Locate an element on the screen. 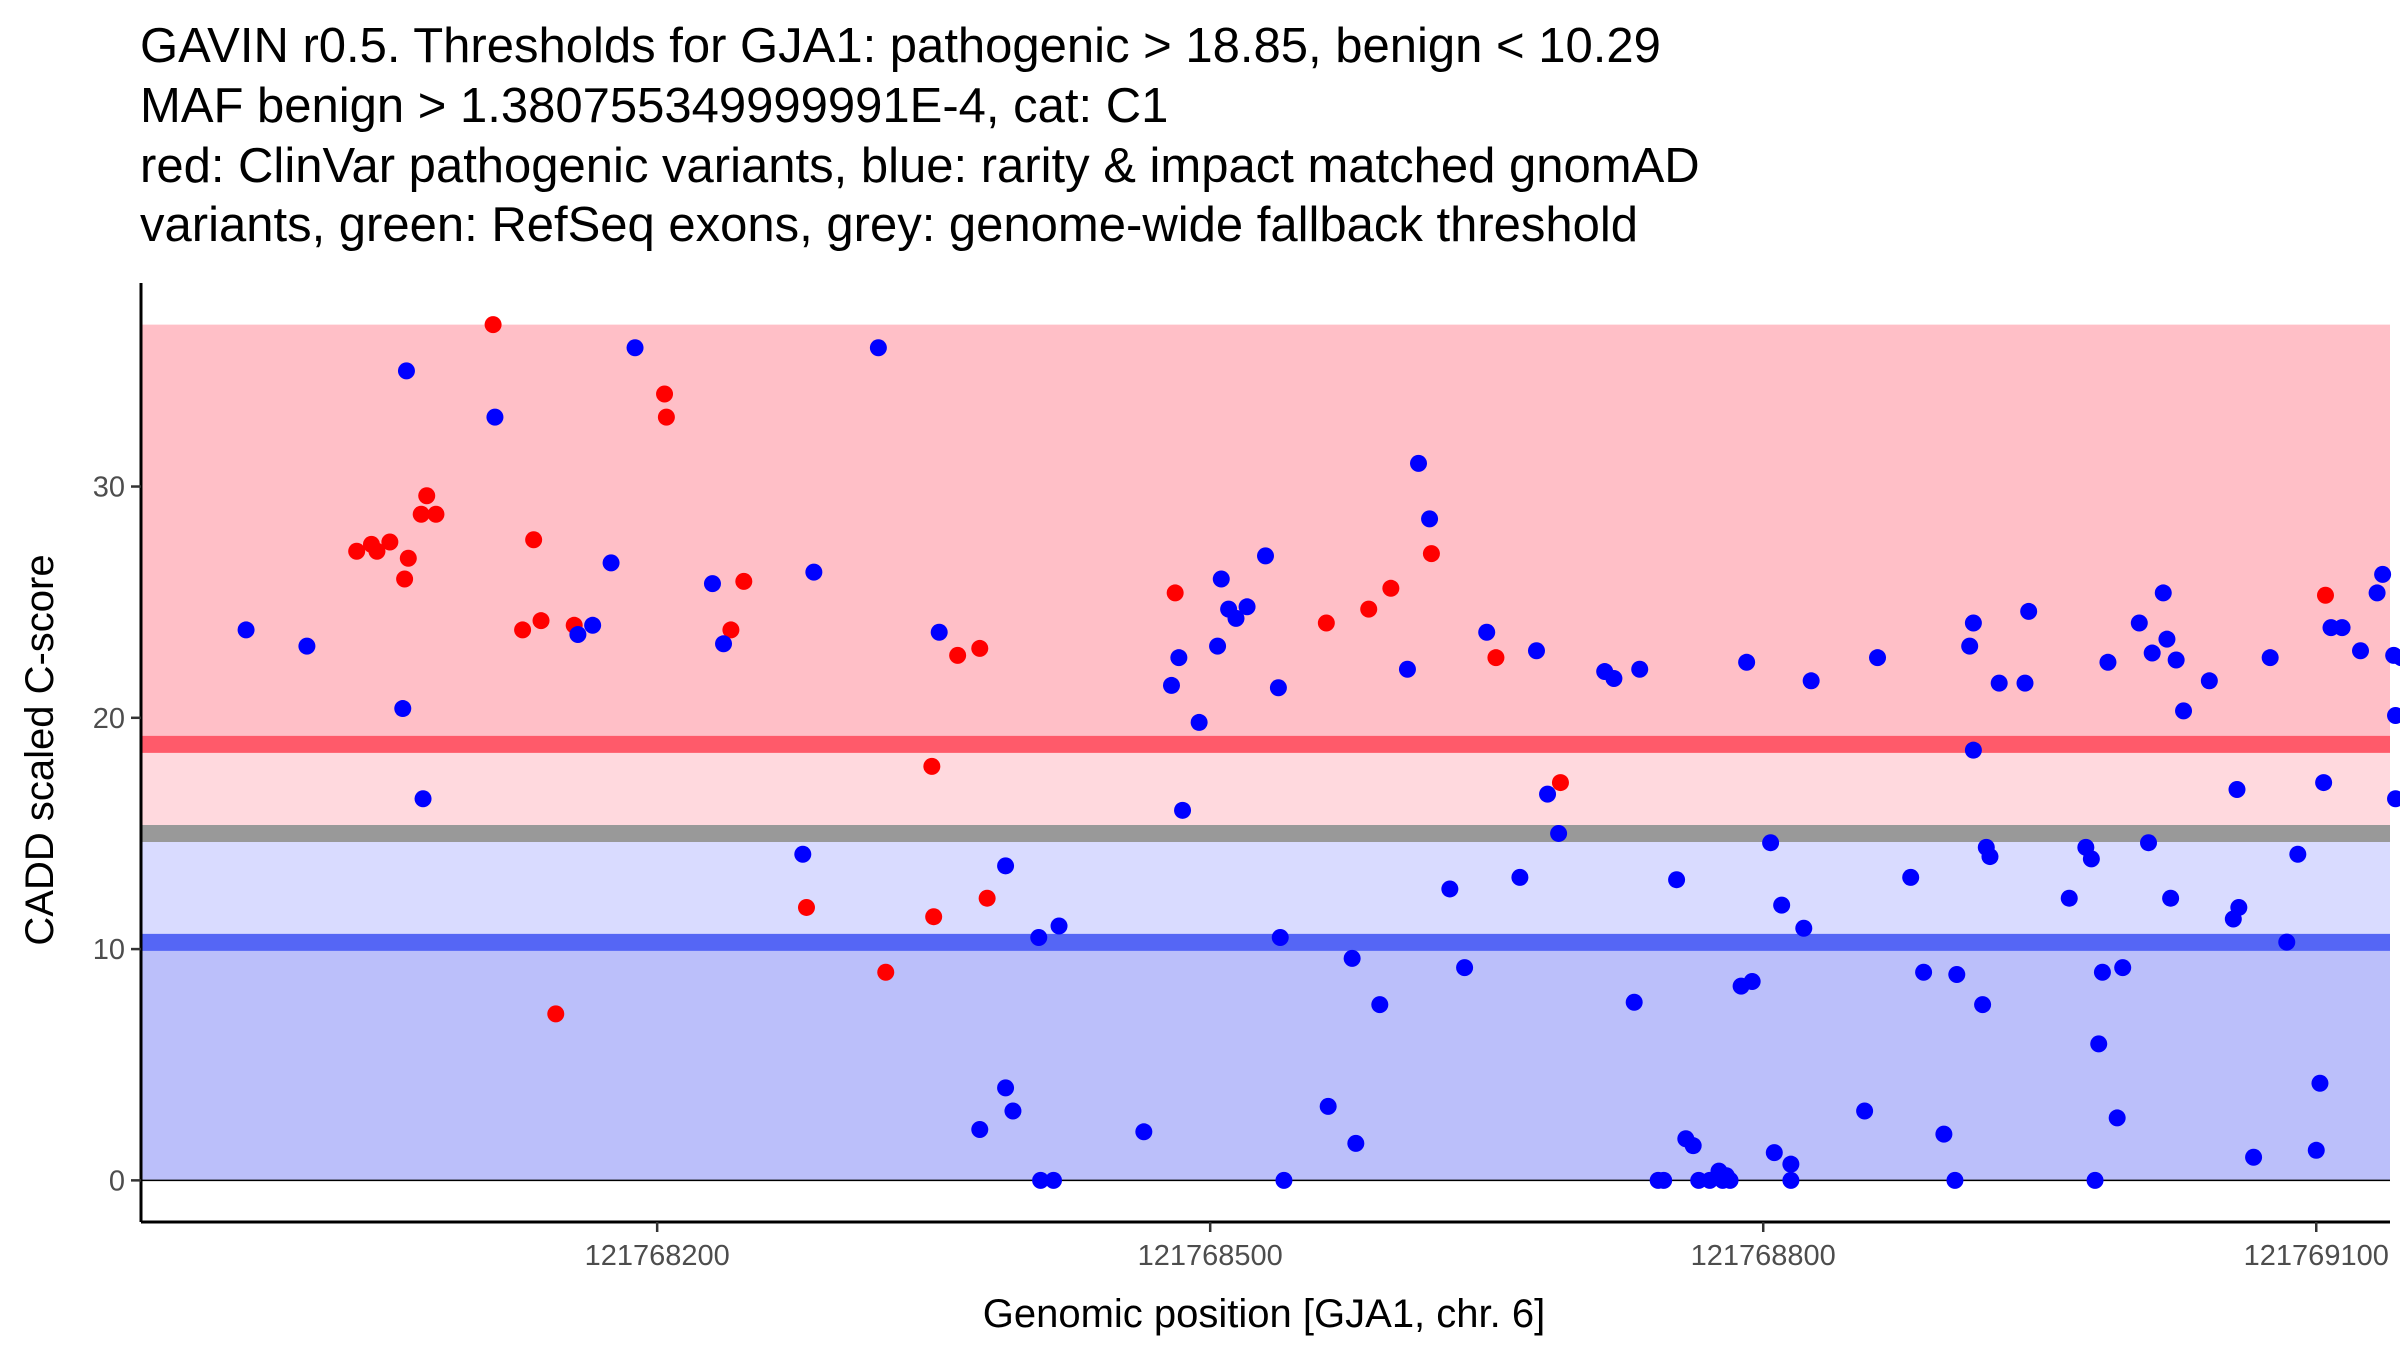  y-tick-label: 20 is located at coordinates (109, 719).